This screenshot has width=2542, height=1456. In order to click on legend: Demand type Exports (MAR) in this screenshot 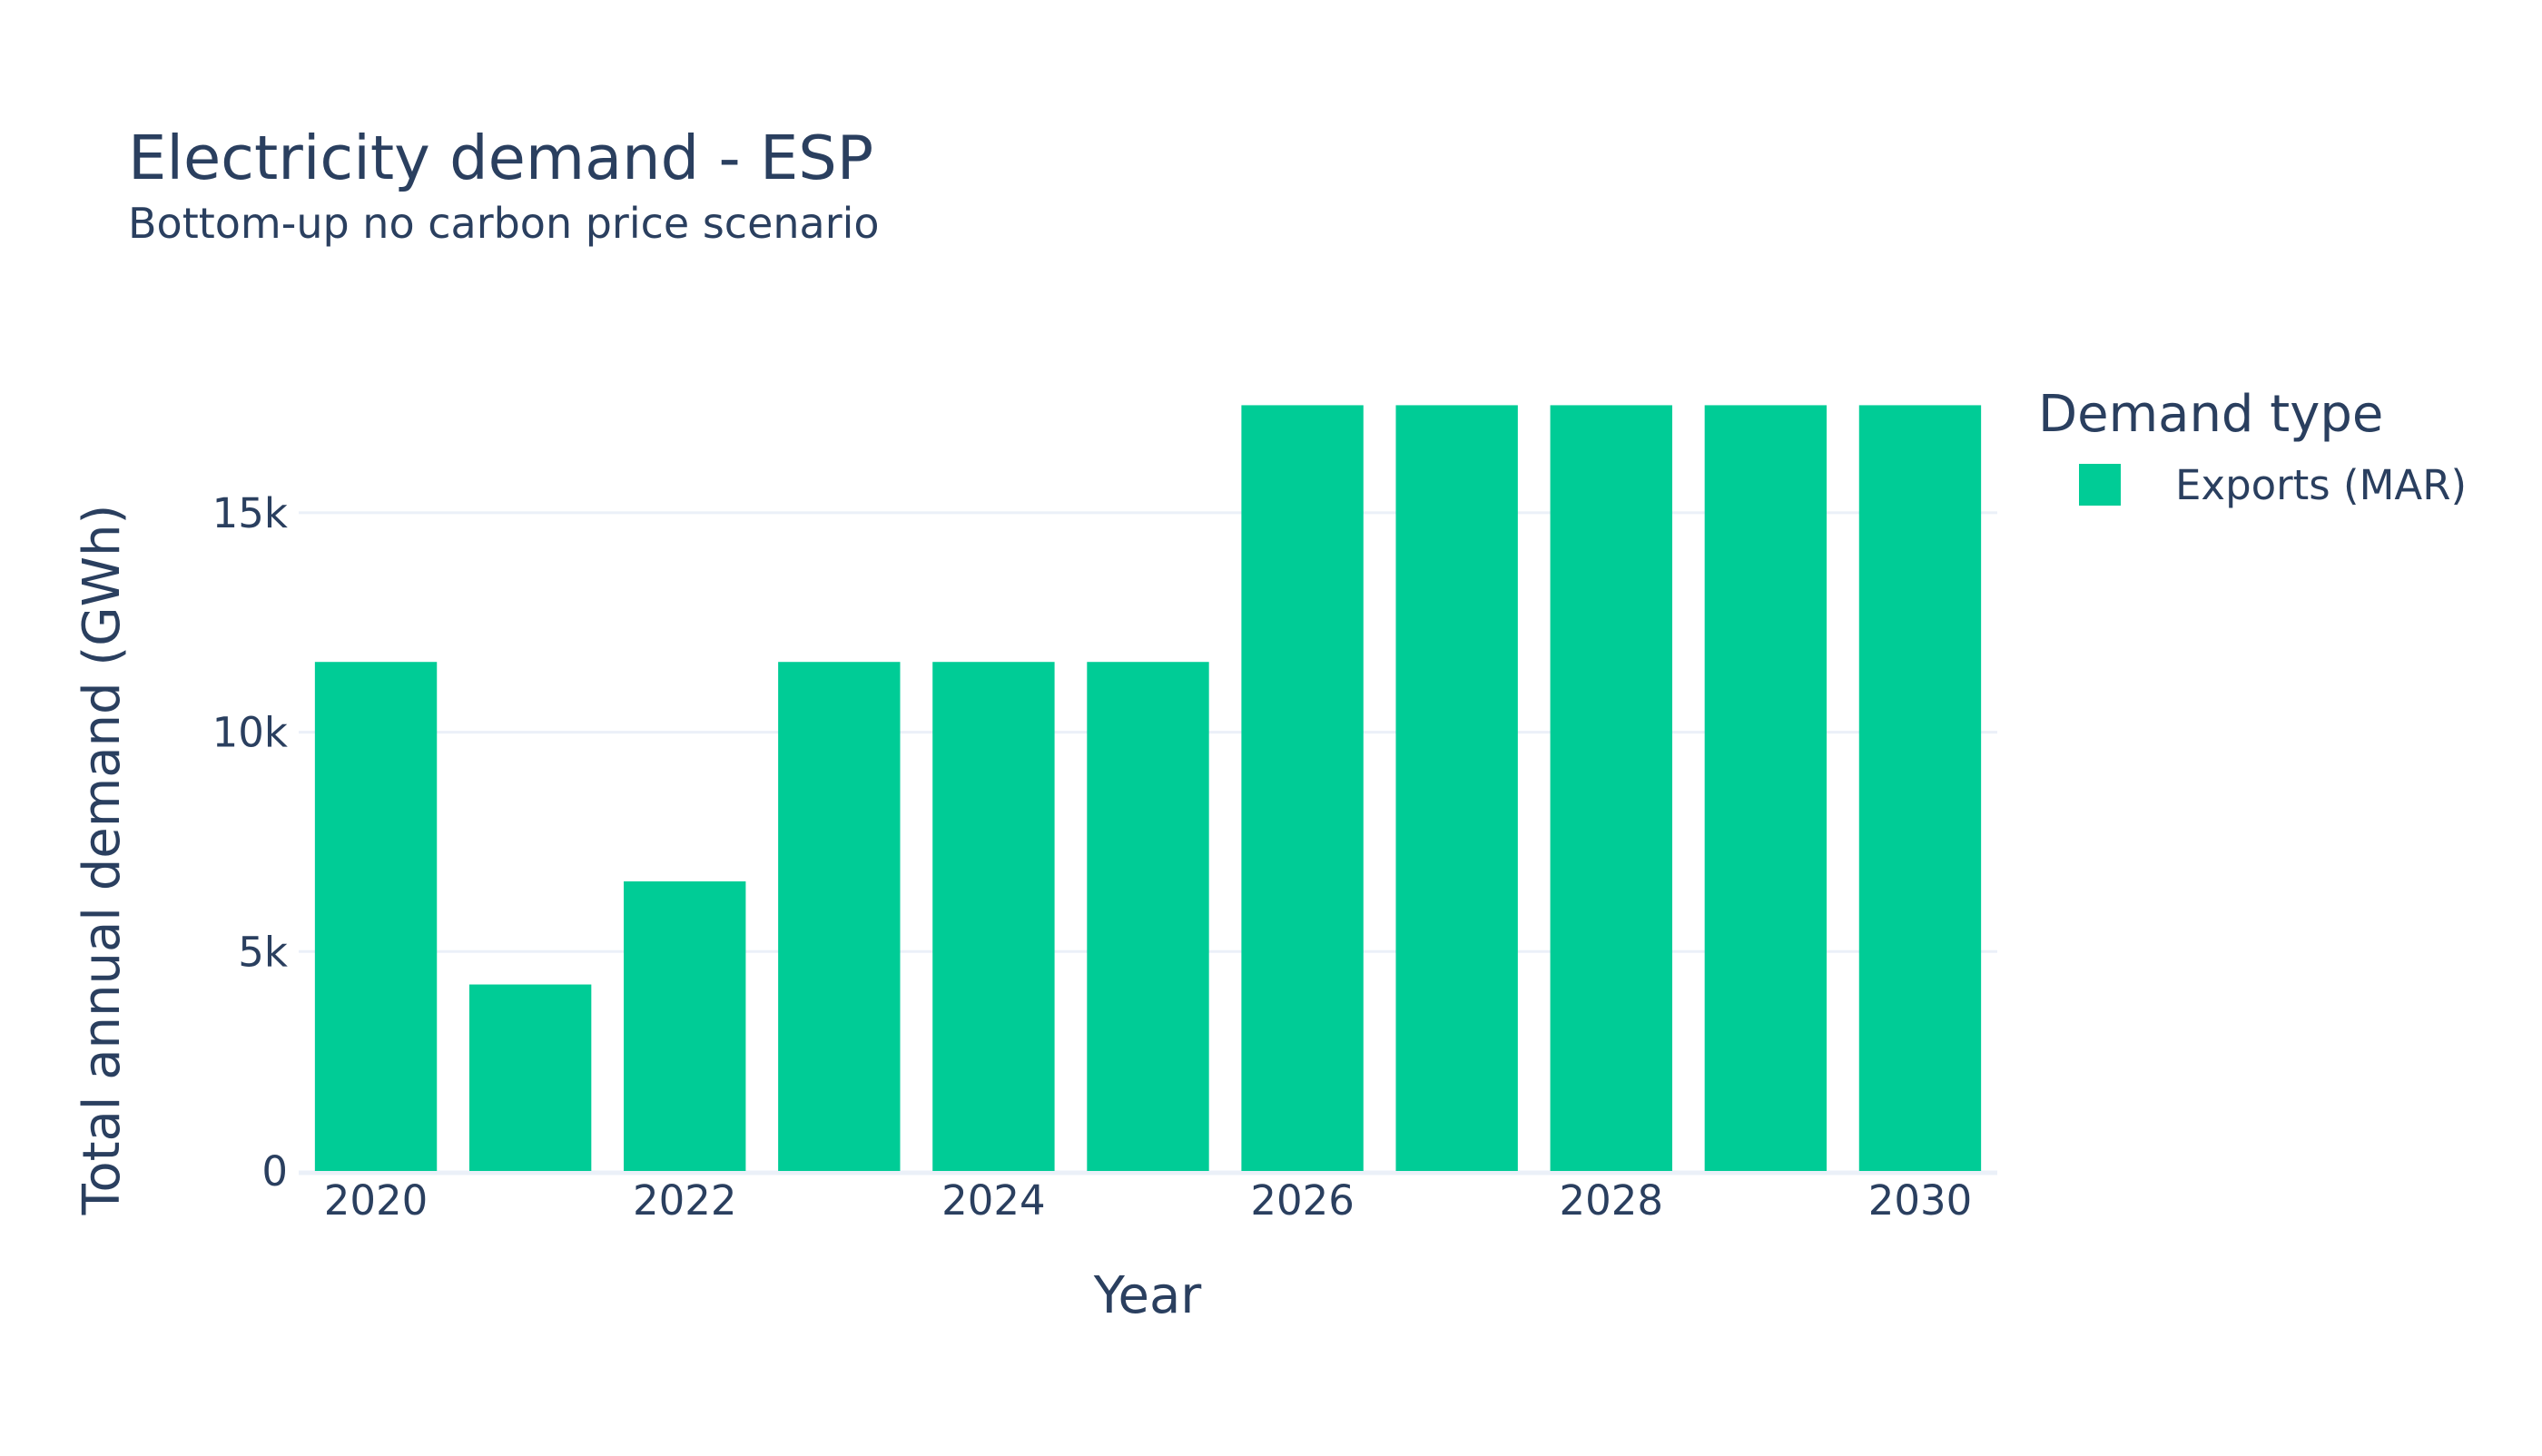, I will do `click(2252, 447)`.